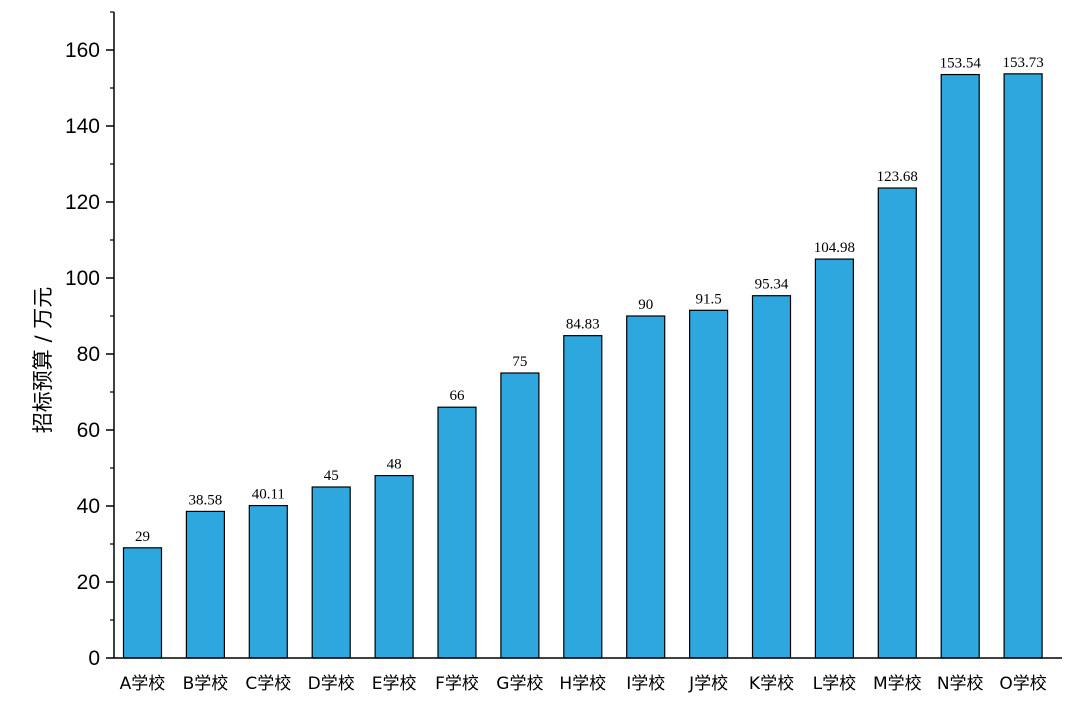 The height and width of the screenshot is (716, 1075). I want to click on x-tick-label-10: J学校, so click(708, 684).